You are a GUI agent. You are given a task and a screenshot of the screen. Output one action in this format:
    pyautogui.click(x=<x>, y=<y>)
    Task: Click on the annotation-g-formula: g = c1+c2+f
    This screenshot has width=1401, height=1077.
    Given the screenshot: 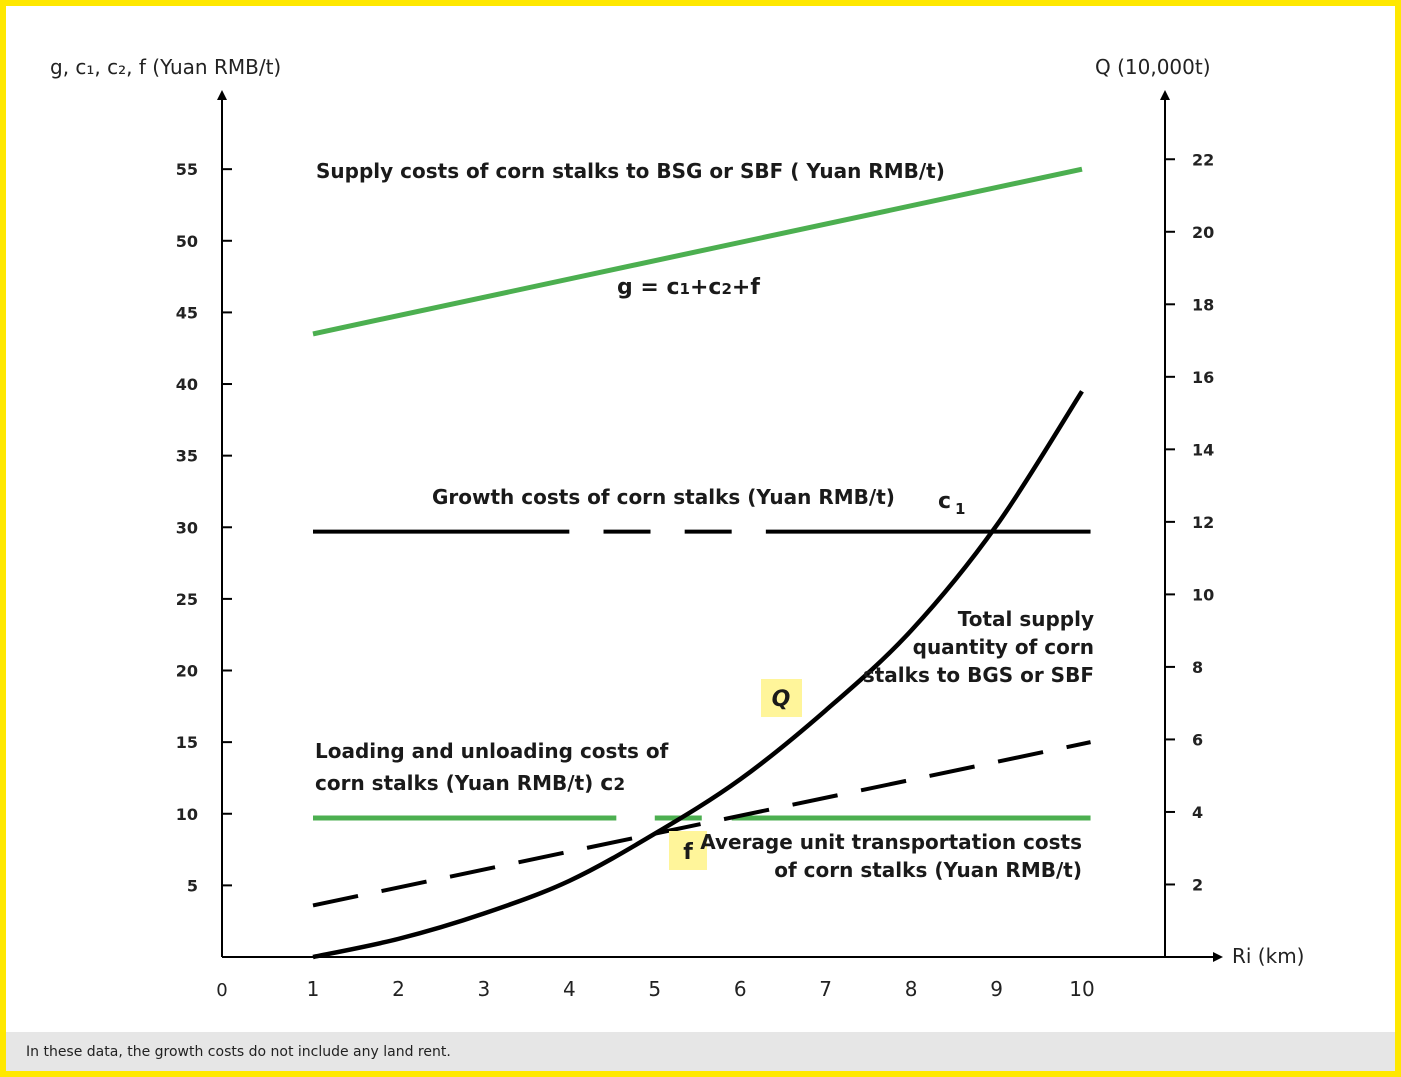 What is the action you would take?
    pyautogui.click(x=688, y=287)
    